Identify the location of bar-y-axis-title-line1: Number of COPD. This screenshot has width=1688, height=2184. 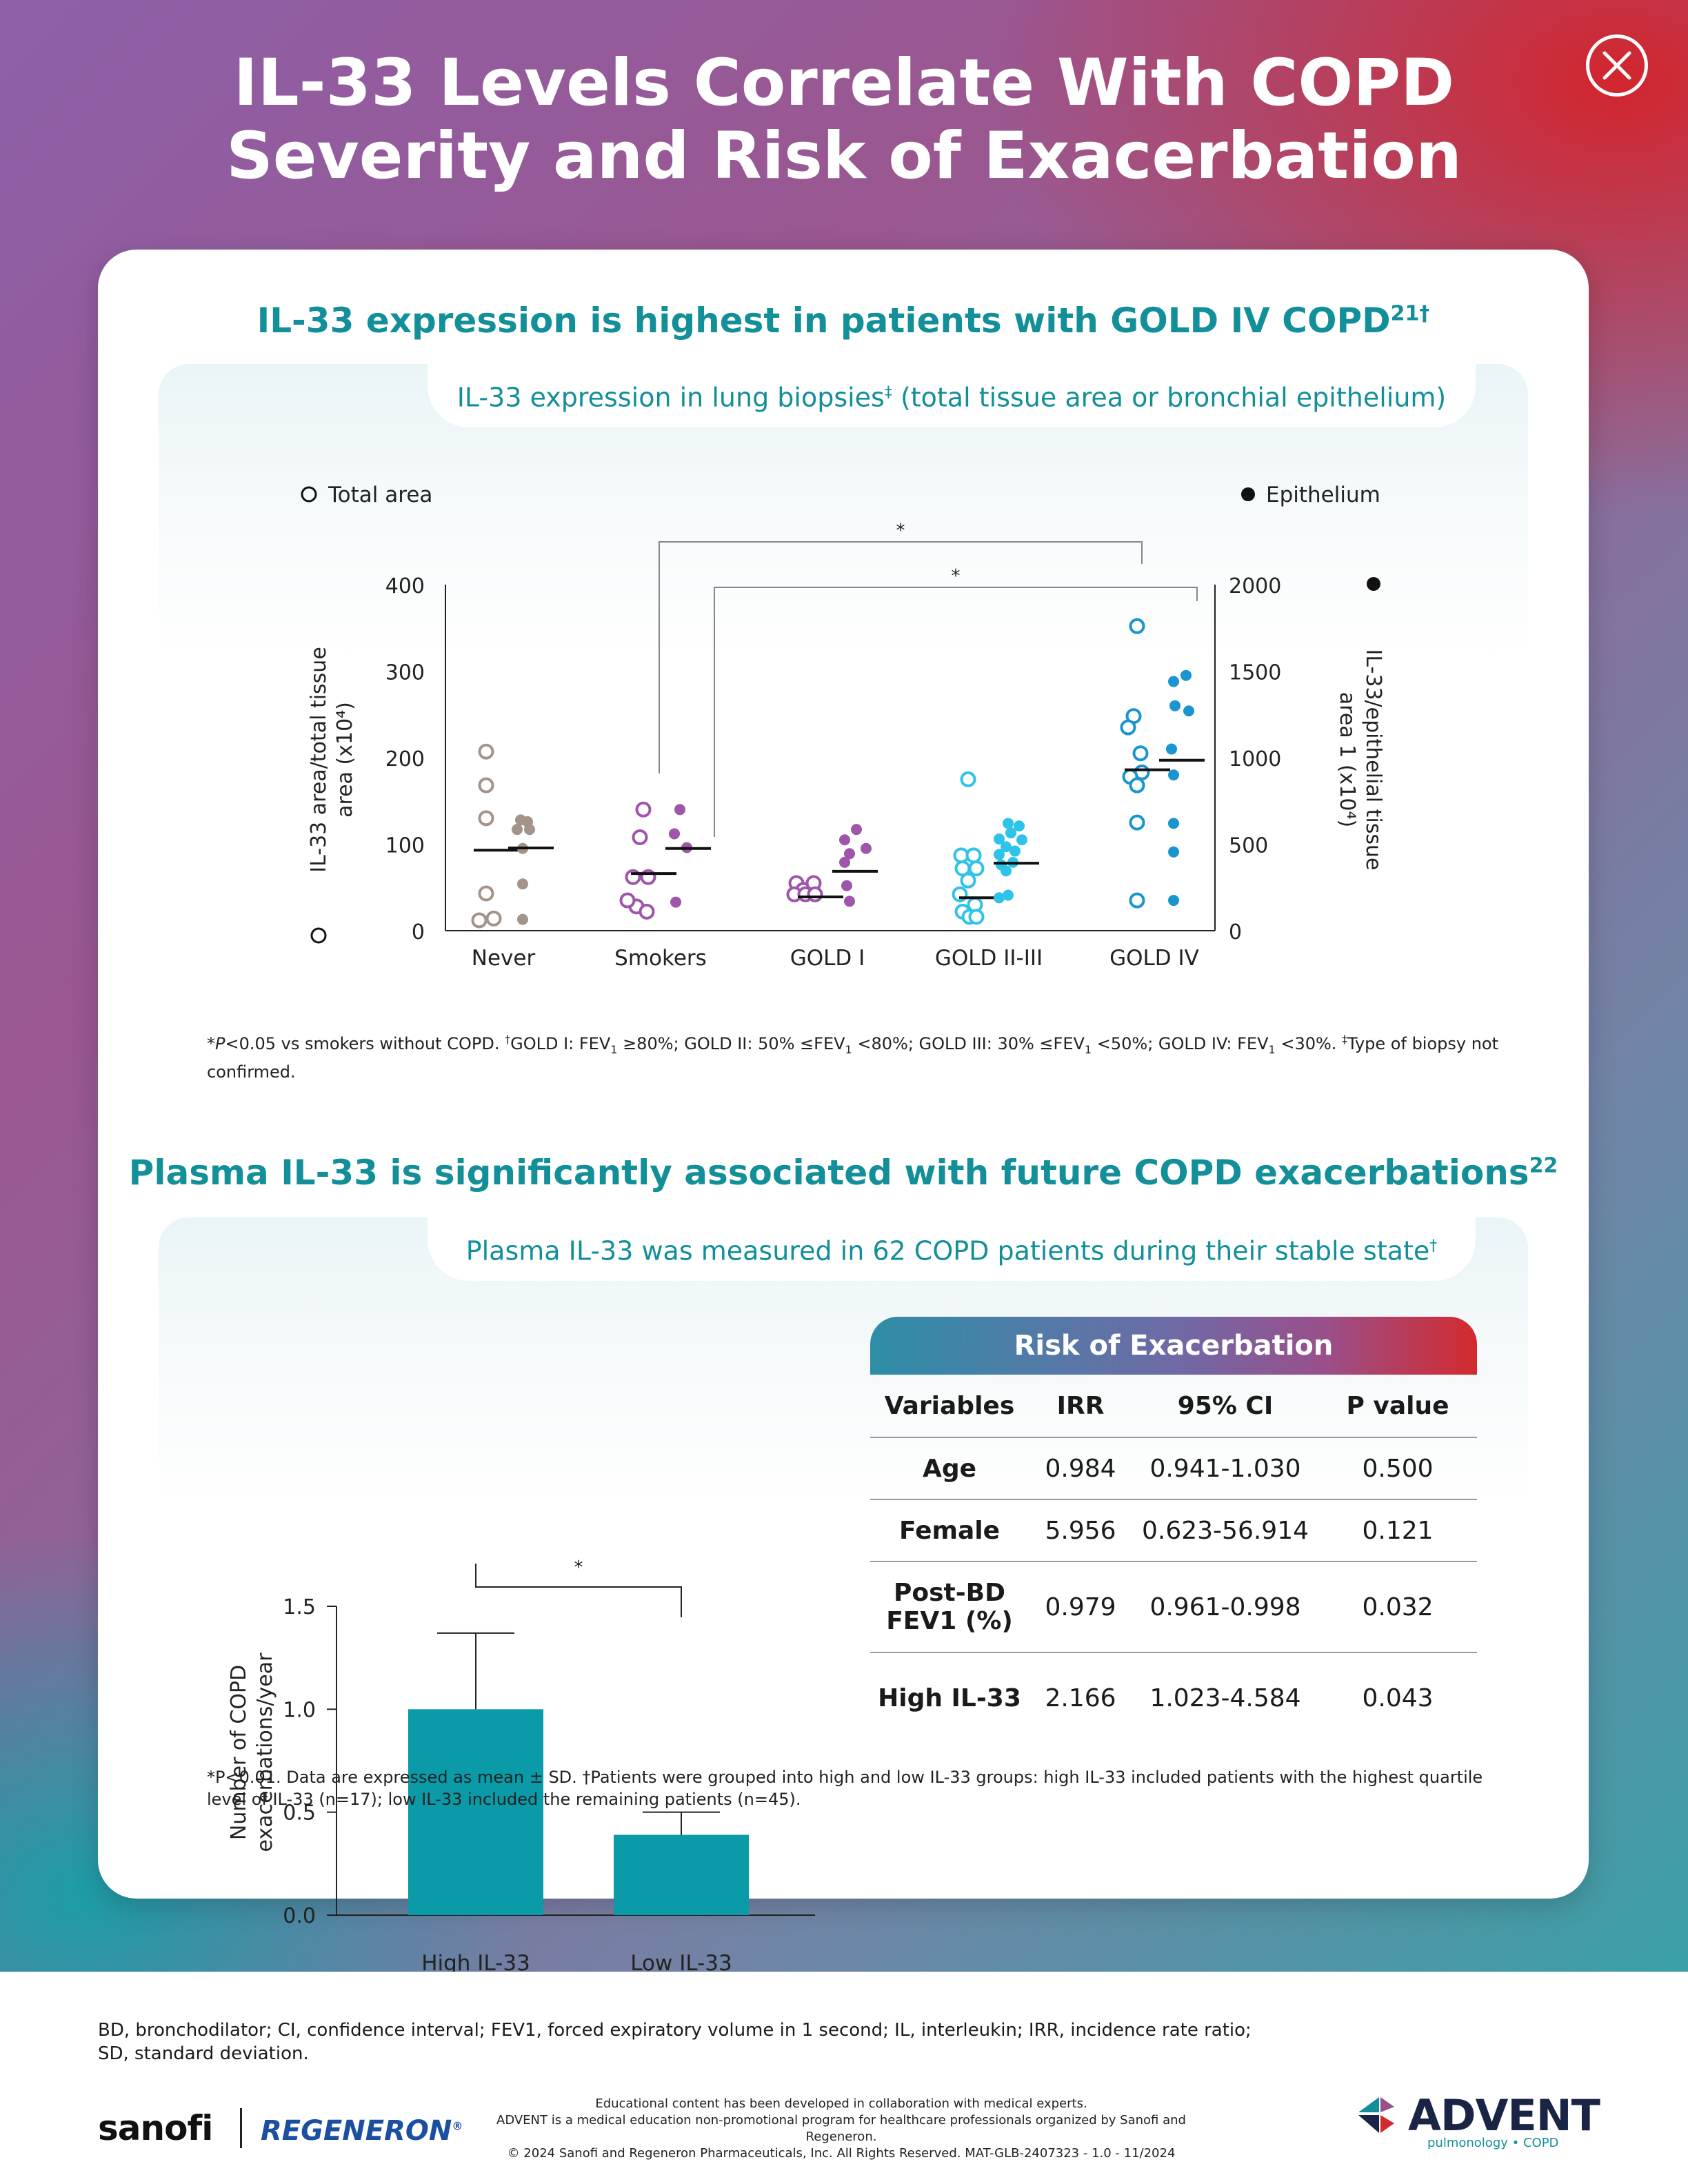
(239, 1753).